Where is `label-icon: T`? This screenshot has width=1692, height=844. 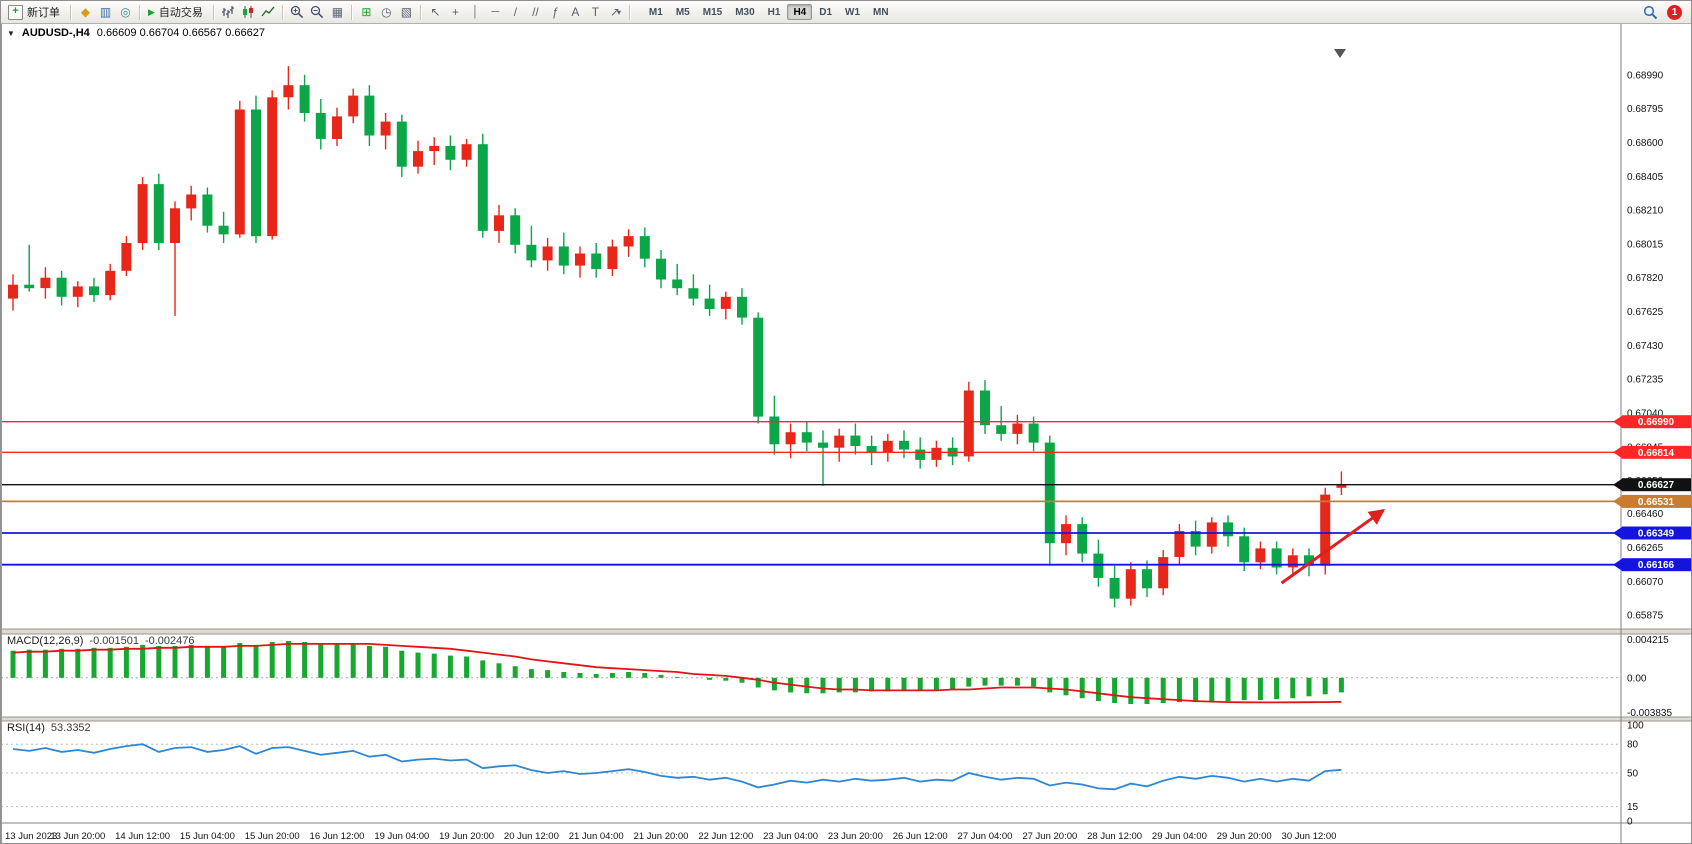 label-icon: T is located at coordinates (595, 12).